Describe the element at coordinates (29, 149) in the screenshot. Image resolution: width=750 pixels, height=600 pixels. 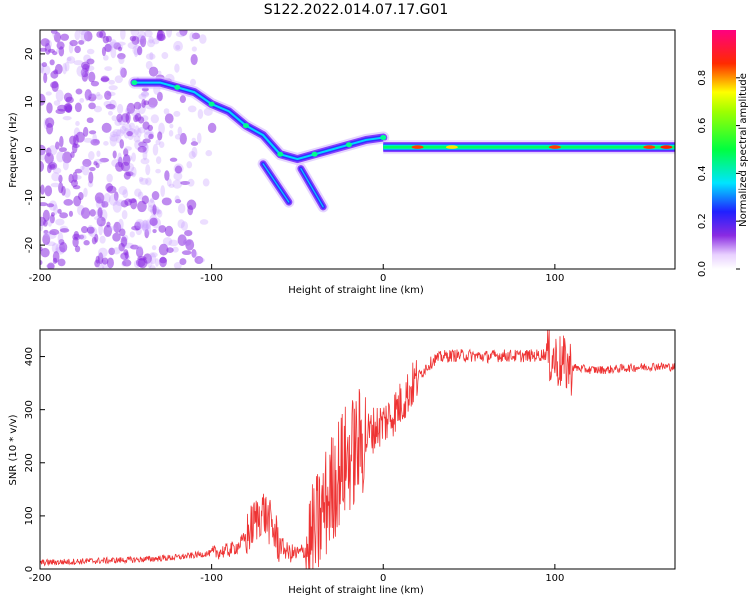
I see `top-y-tick-label: 0` at that location.